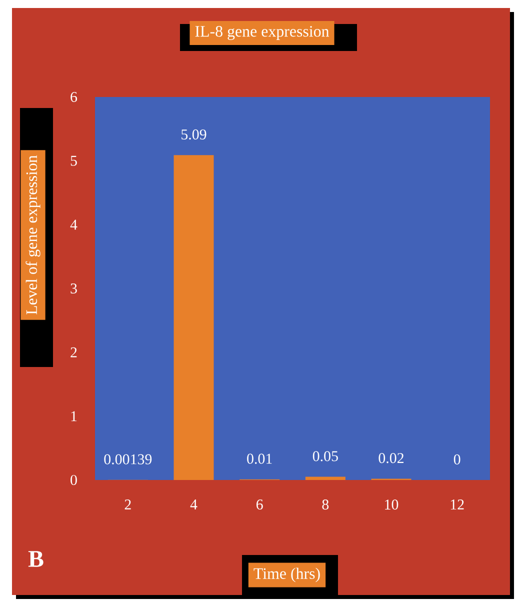 The height and width of the screenshot is (602, 522). What do you see at coordinates (259, 505) in the screenshot?
I see `x-tick-label: 6` at bounding box center [259, 505].